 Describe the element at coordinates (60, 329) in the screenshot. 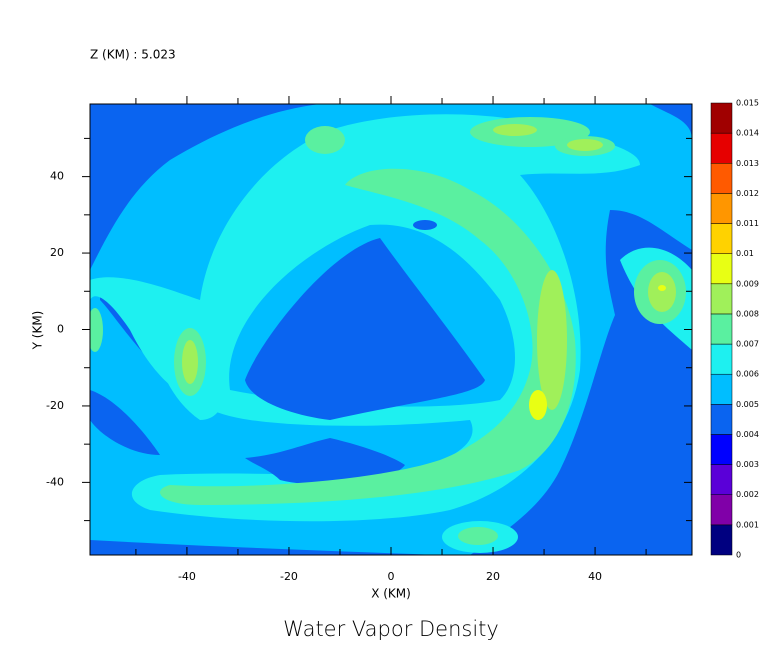

I see `y-tick-label: 0` at that location.